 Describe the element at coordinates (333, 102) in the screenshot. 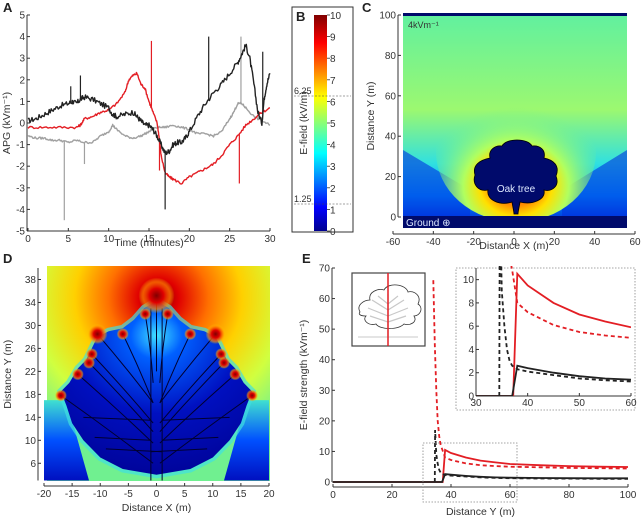

I see `colorbar-tick-label: 6` at that location.